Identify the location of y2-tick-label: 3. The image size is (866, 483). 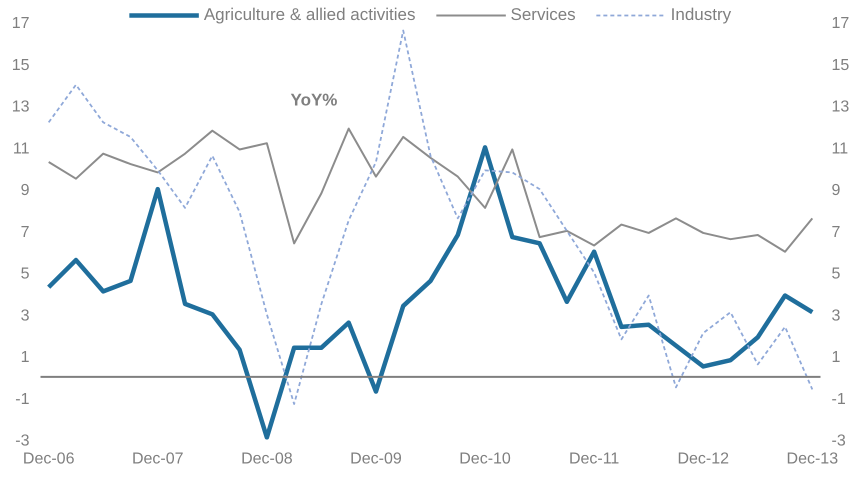
(836, 315).